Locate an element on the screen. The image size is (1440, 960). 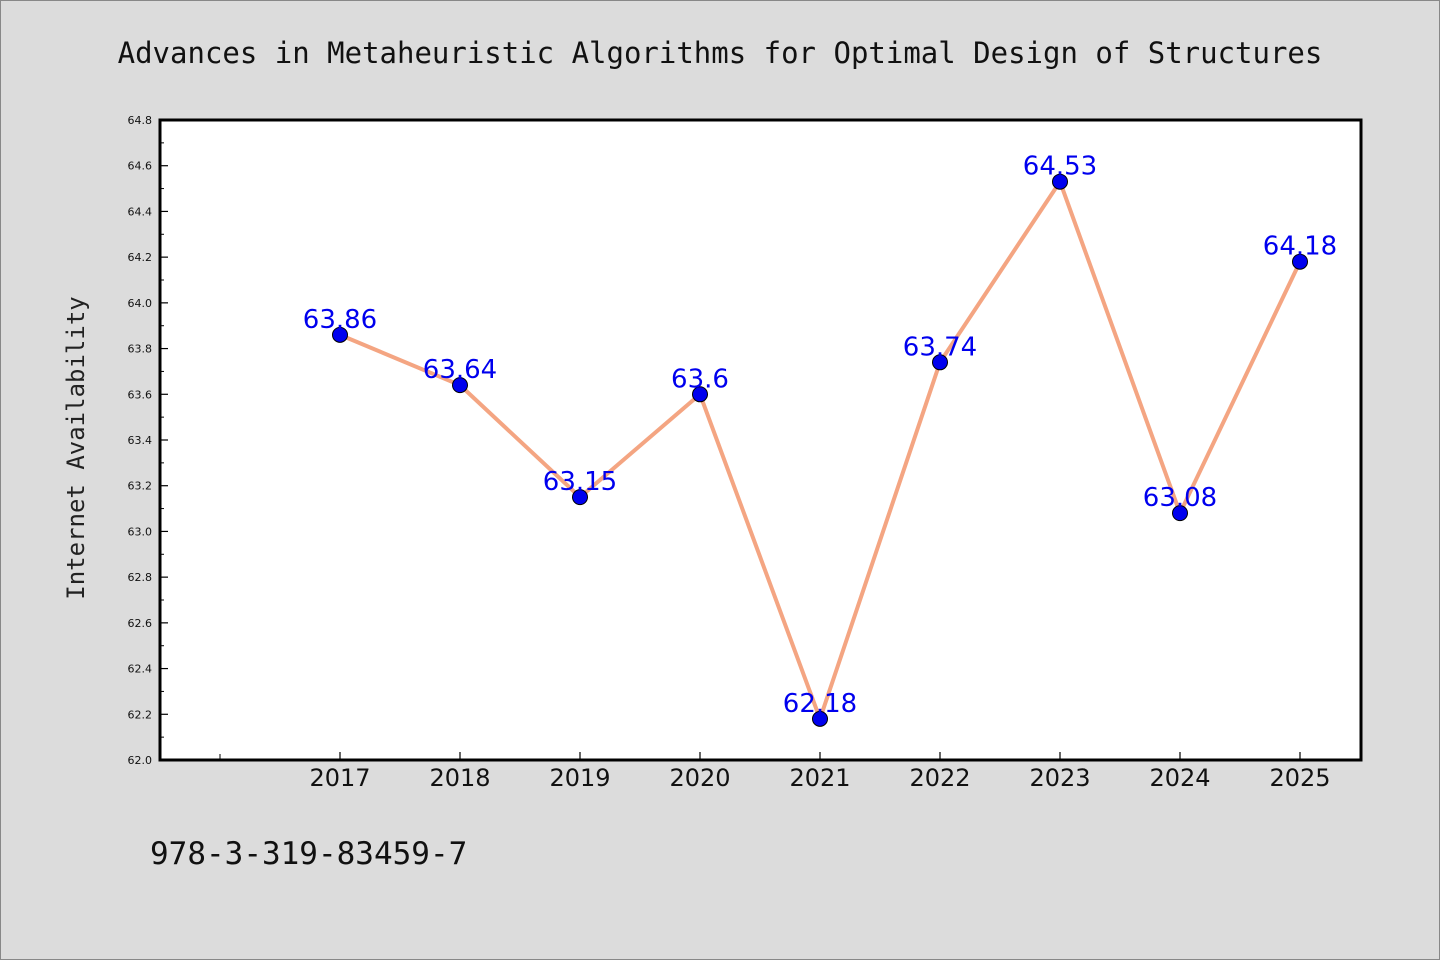
data-label: 63.15 is located at coordinates (580, 482).